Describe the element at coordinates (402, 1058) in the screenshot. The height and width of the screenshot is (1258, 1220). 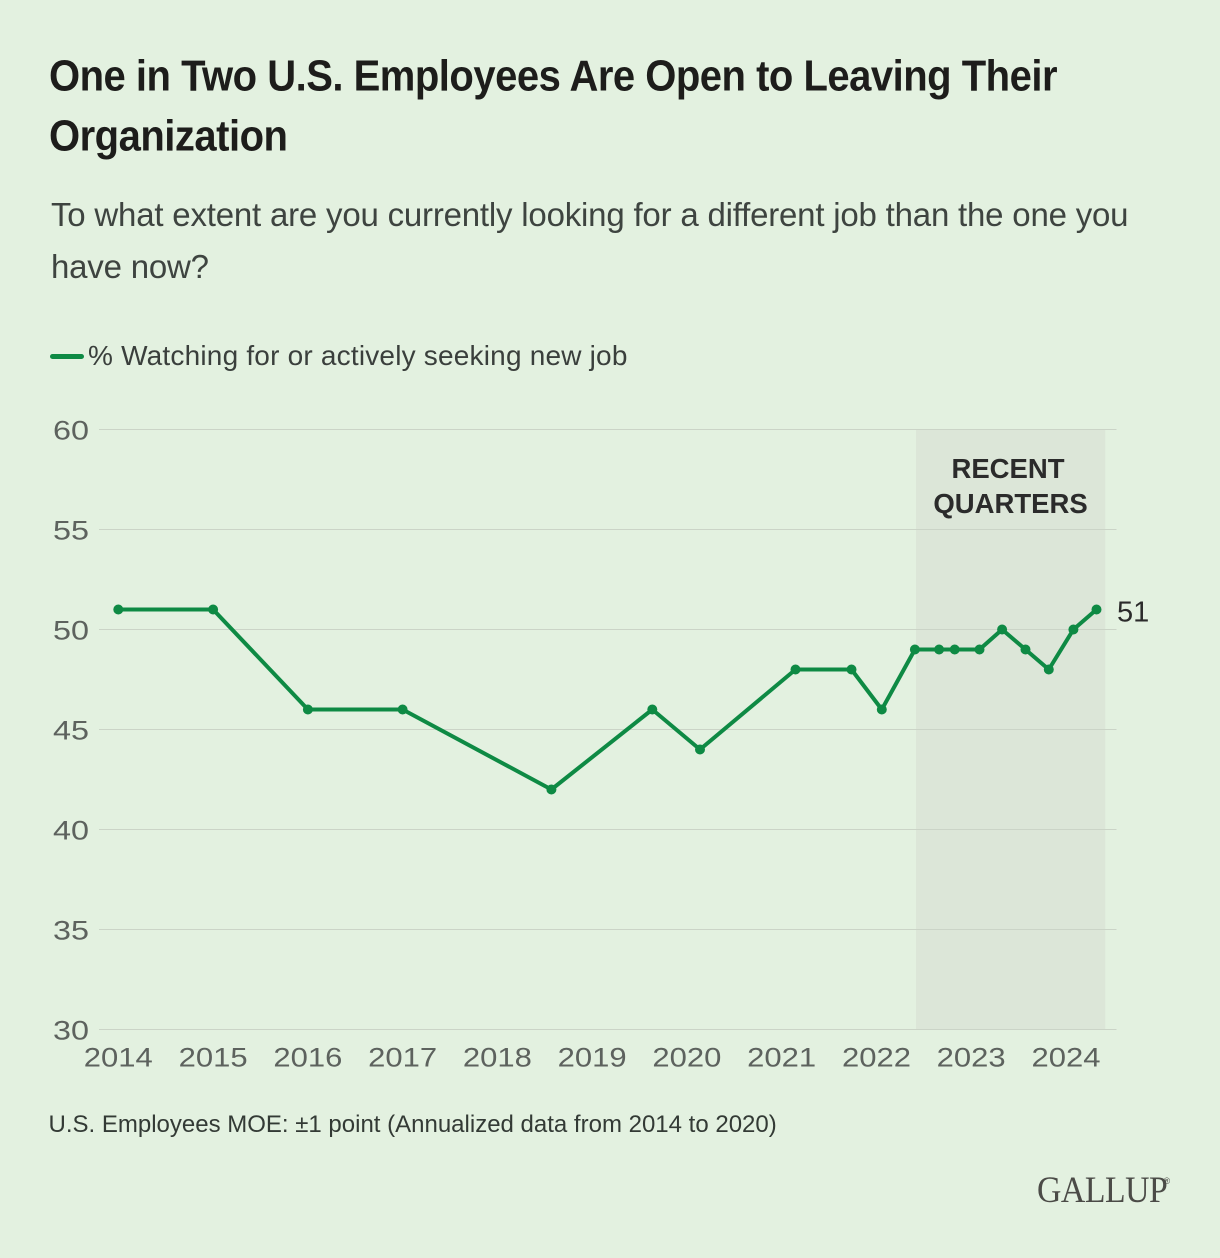
I see `svg-text: 2017` at that location.